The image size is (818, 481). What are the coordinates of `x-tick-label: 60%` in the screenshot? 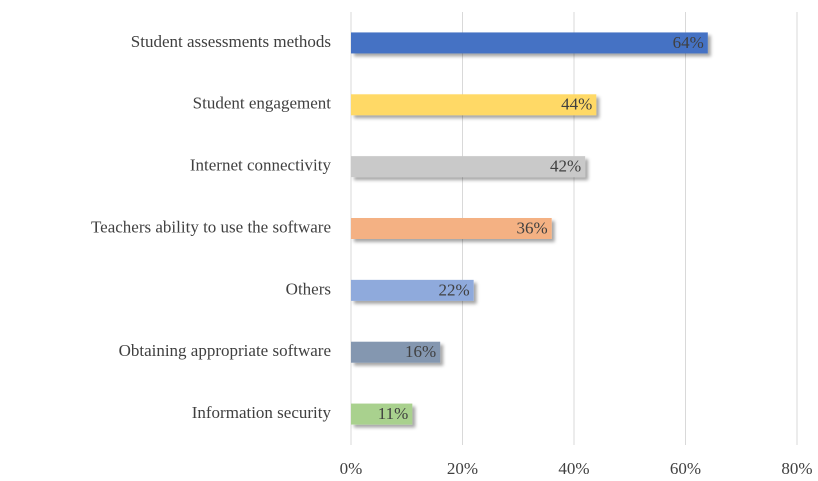 It's located at (685, 468).